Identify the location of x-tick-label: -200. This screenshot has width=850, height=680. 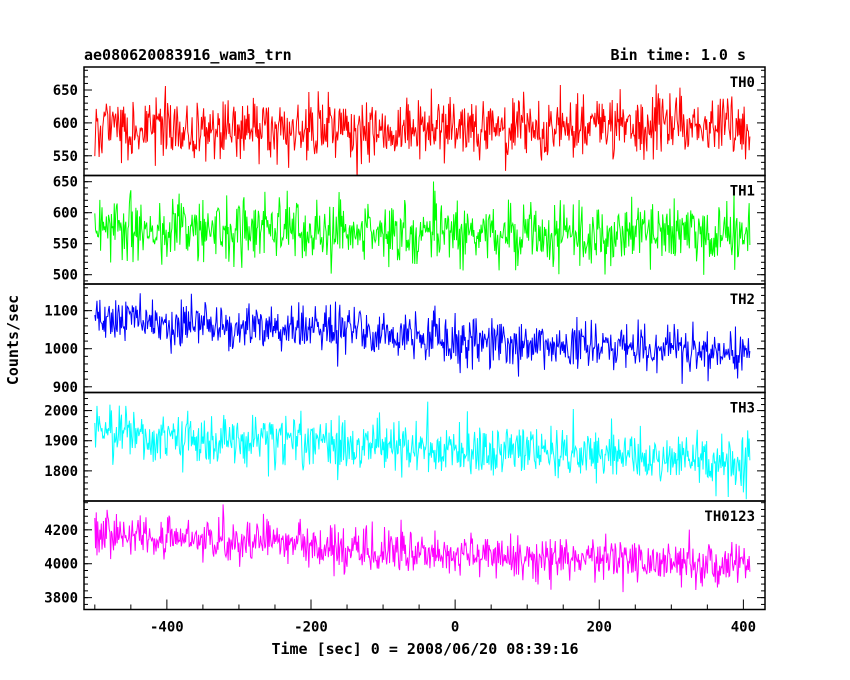
(311, 628).